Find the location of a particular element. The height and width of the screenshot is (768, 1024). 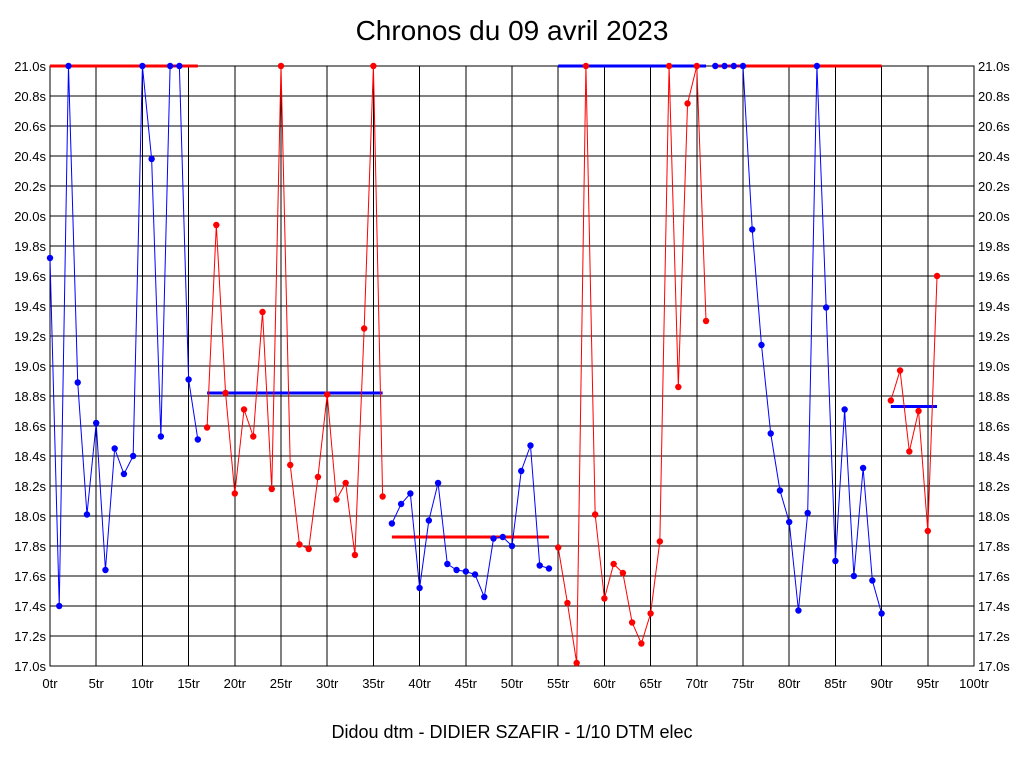

x-tick-label: 100tr is located at coordinates (974, 683).